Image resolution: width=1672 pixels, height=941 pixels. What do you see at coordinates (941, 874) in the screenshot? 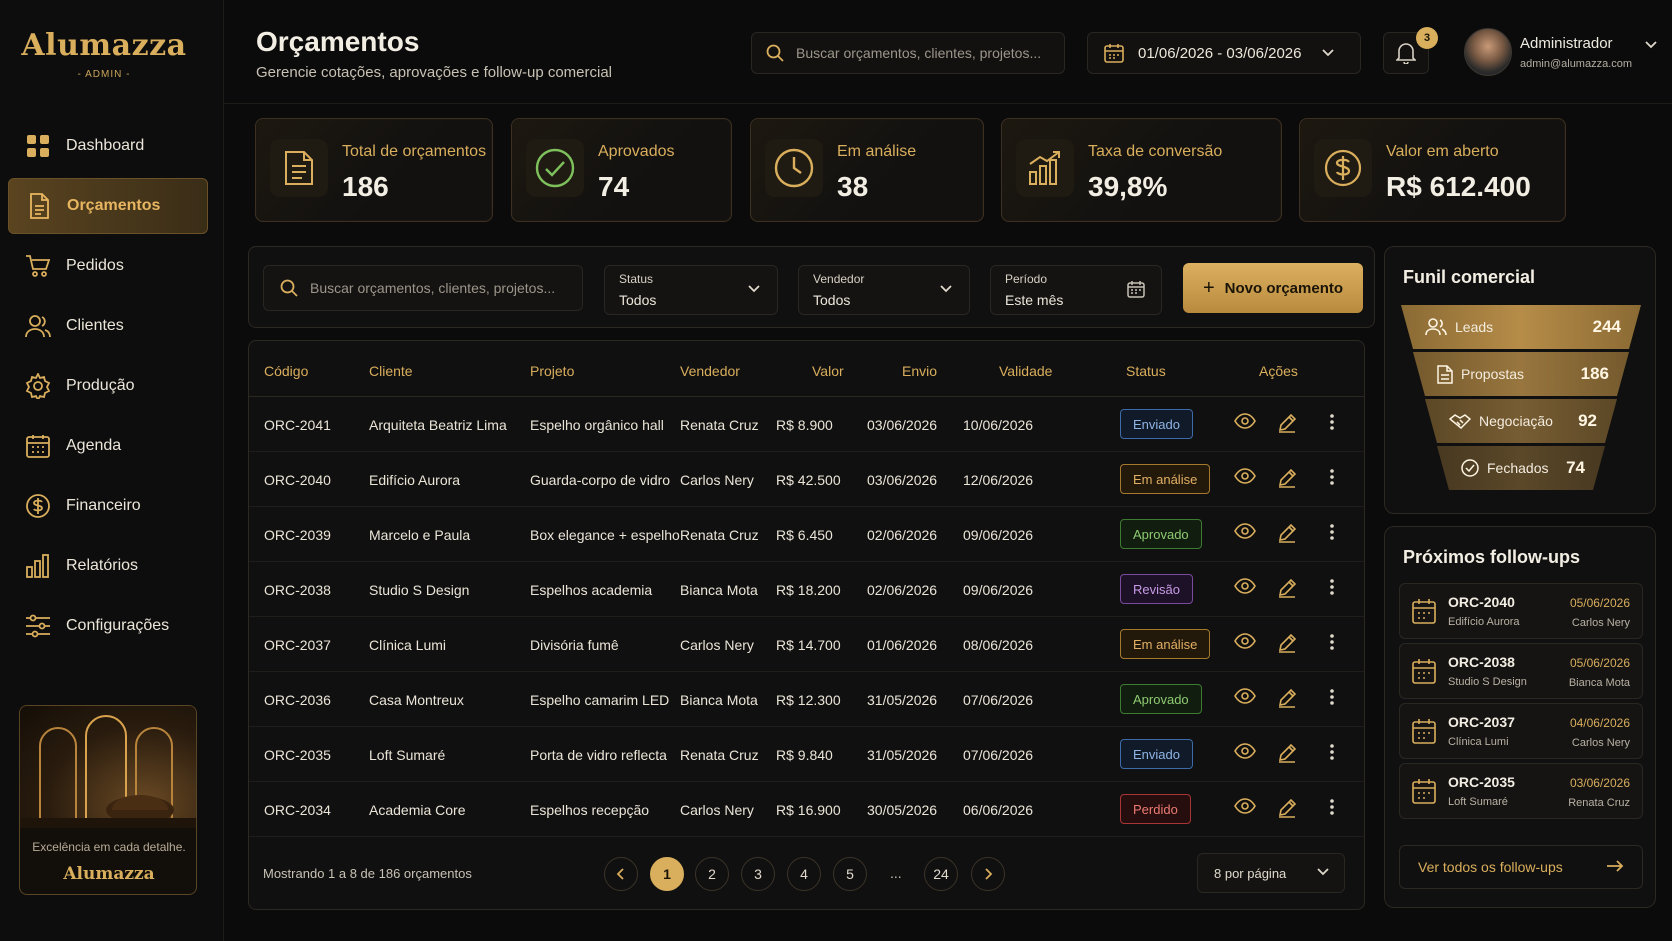
I see `page-button-24: 24` at bounding box center [941, 874].